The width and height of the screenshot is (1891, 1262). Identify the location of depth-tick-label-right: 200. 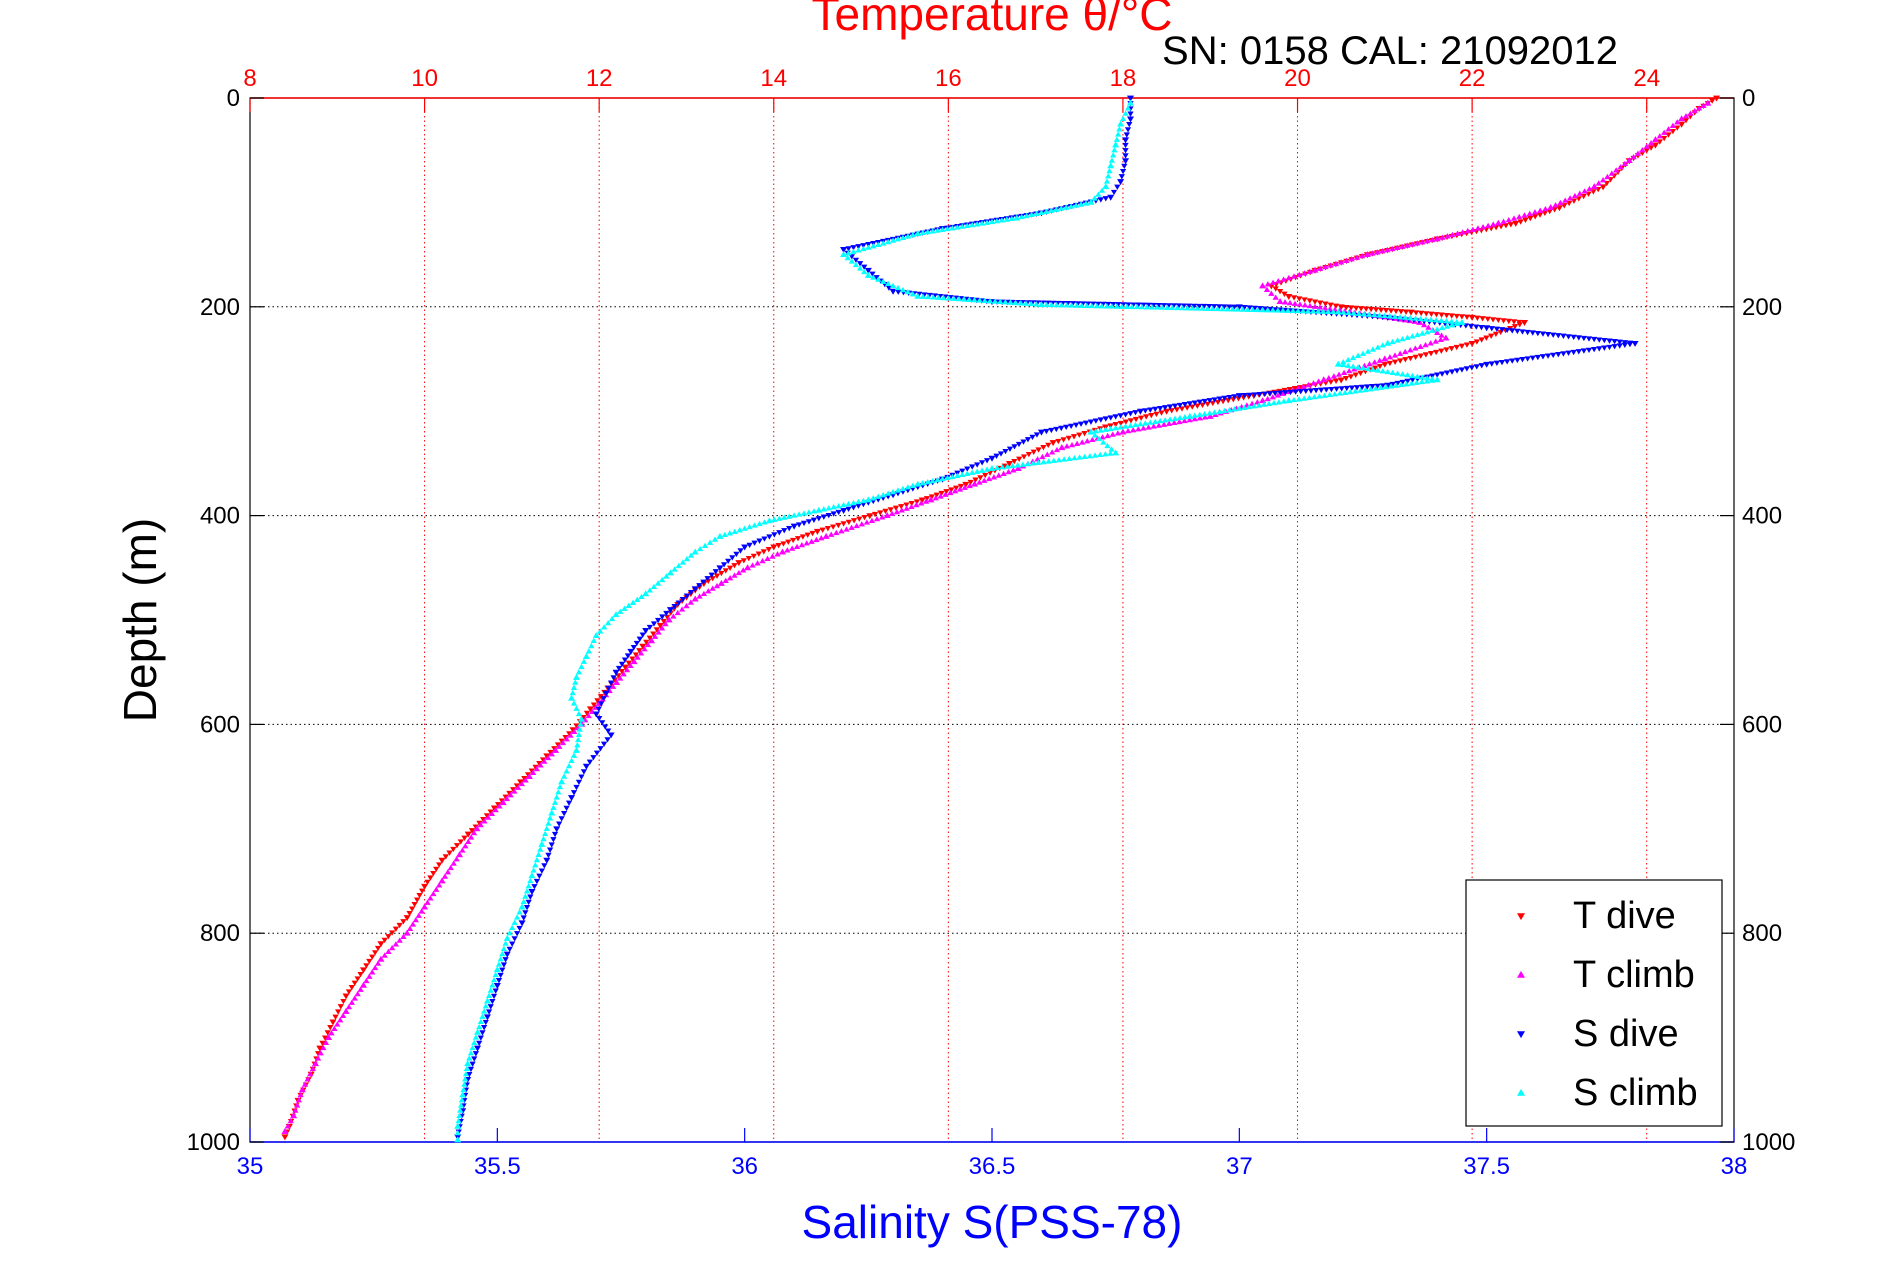
(1762, 307).